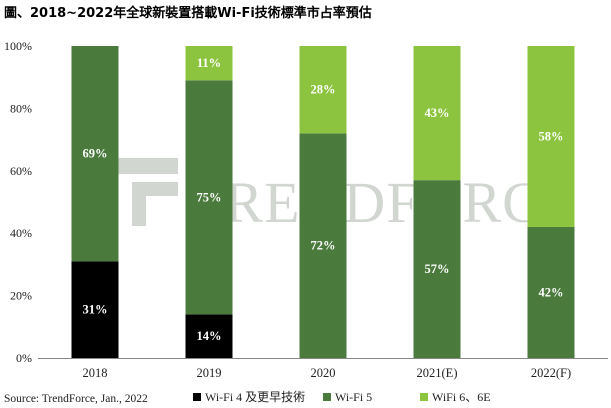 The image size is (611, 408). I want to click on y-tick-label: 60%, so click(21, 171).